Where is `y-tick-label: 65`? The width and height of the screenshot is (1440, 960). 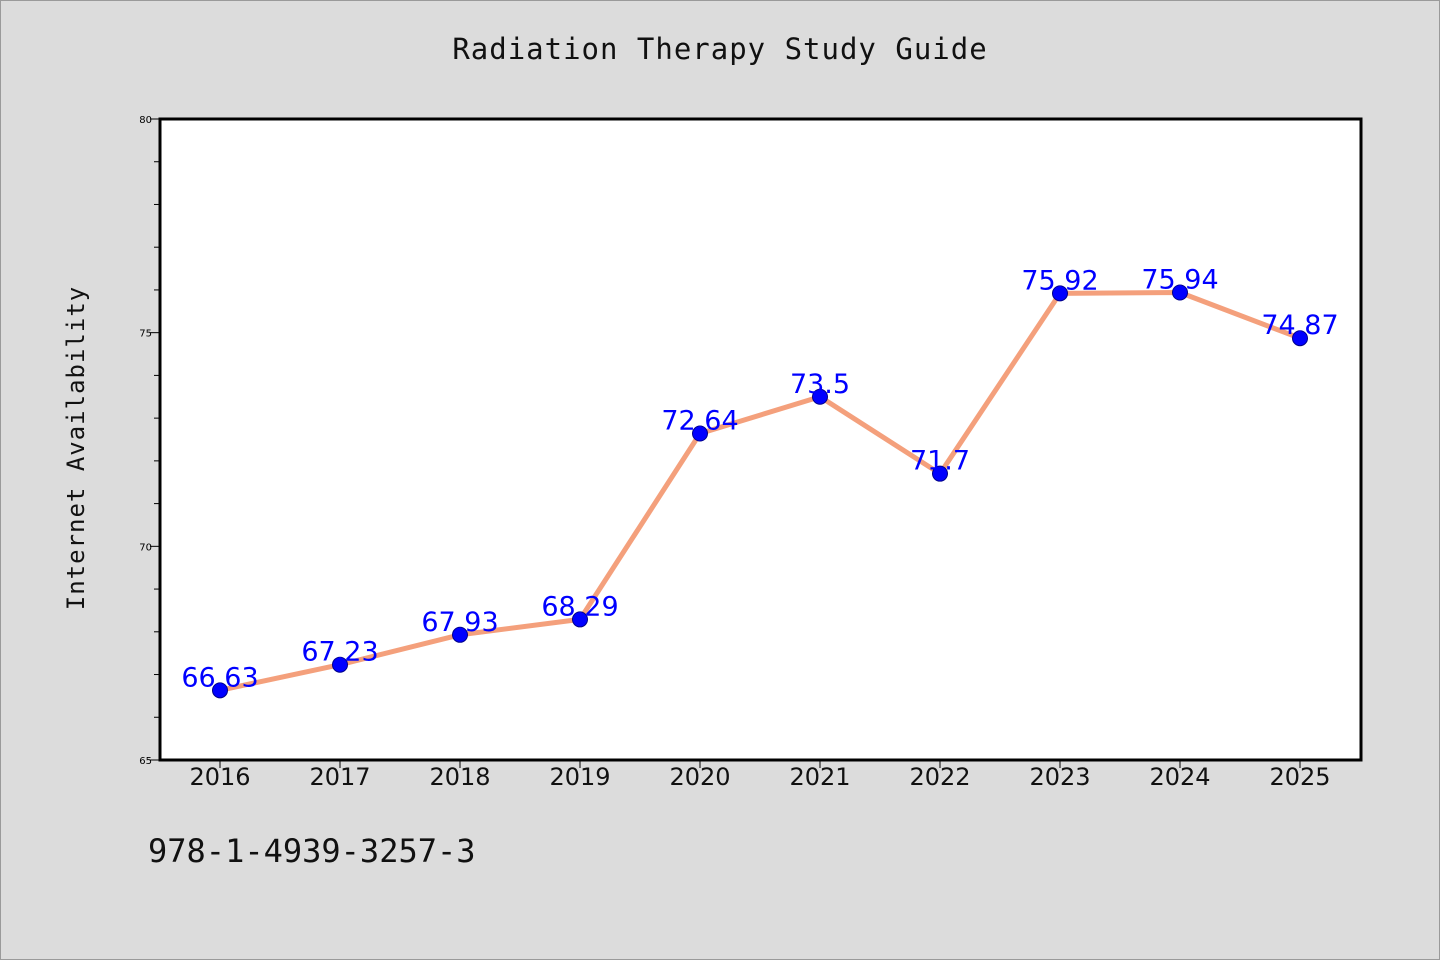
y-tick-label: 65 is located at coordinates (145, 761).